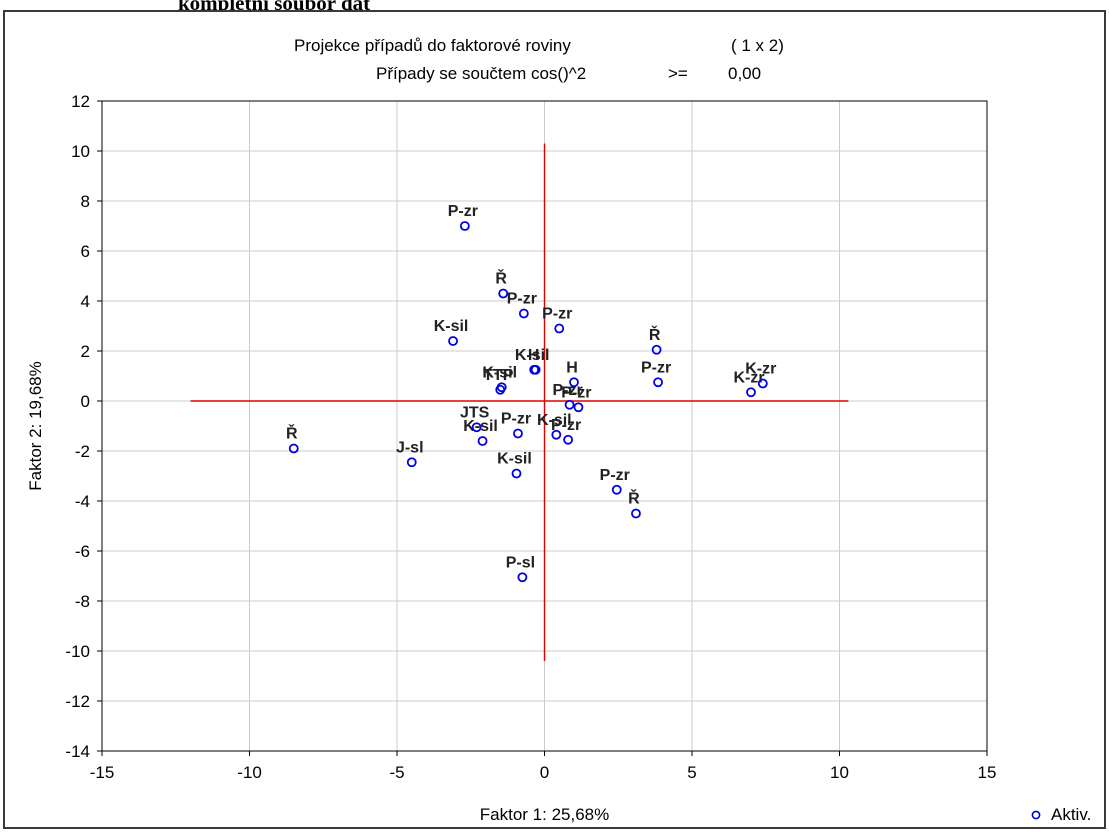  Describe the element at coordinates (987, 772) in the screenshot. I see `x-tick-label: 15` at that location.